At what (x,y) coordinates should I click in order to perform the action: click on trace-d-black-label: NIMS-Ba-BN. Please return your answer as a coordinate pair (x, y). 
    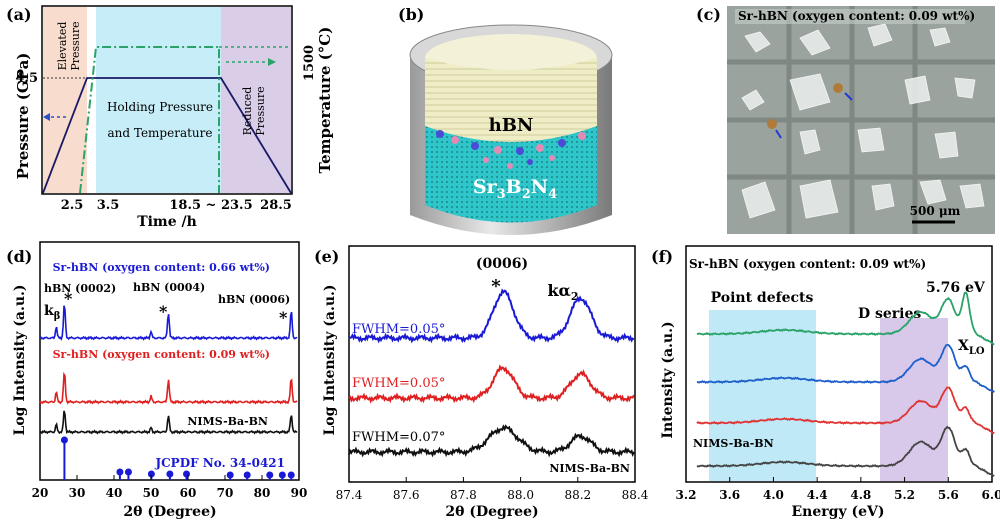
    Looking at the image, I should click on (227, 421).